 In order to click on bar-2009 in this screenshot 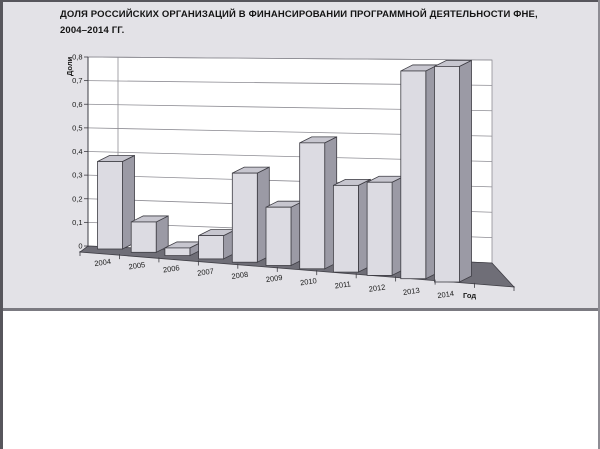, I will do `click(284, 233)`.